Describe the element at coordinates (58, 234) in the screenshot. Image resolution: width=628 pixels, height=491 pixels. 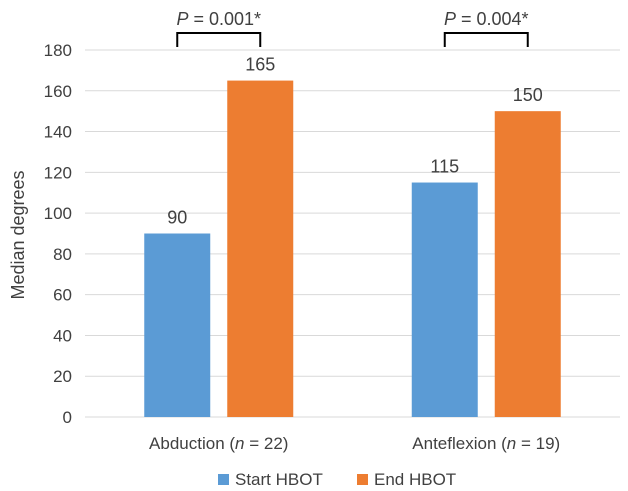
I see `y-axis-ticks: 0 20 40 60 80 100 120 140 160 180` at that location.